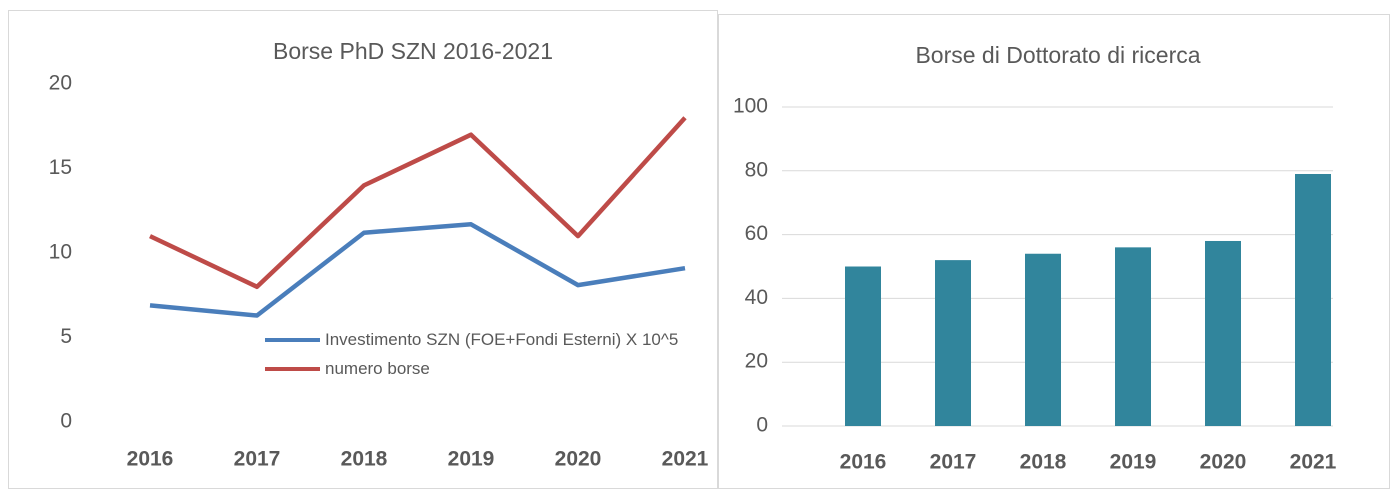 Image resolution: width=1391 pixels, height=490 pixels. What do you see at coordinates (756, 297) in the screenshot?
I see `y-tick-label: 40` at bounding box center [756, 297].